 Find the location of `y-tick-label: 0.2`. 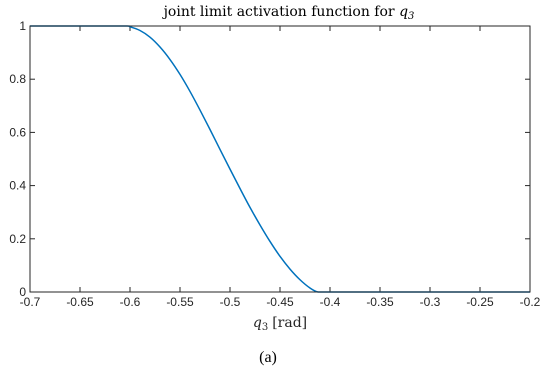

y-tick-label: 0.2 is located at coordinates (17, 239).